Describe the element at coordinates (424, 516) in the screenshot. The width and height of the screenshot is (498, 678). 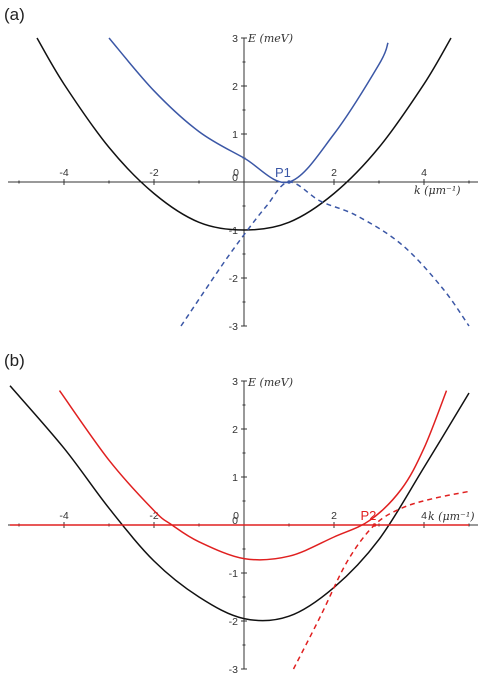
I see `x-tick-label-b: 4` at that location.